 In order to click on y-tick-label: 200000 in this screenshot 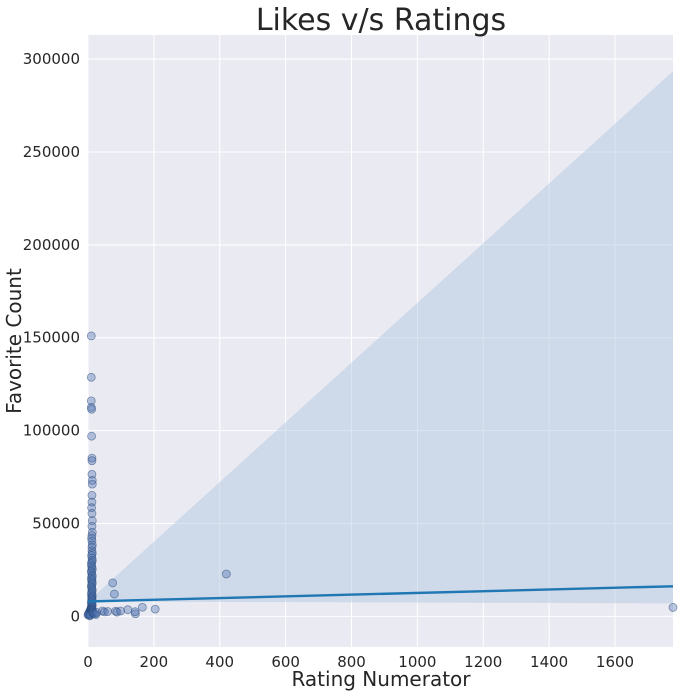, I will do `click(51, 245)`.